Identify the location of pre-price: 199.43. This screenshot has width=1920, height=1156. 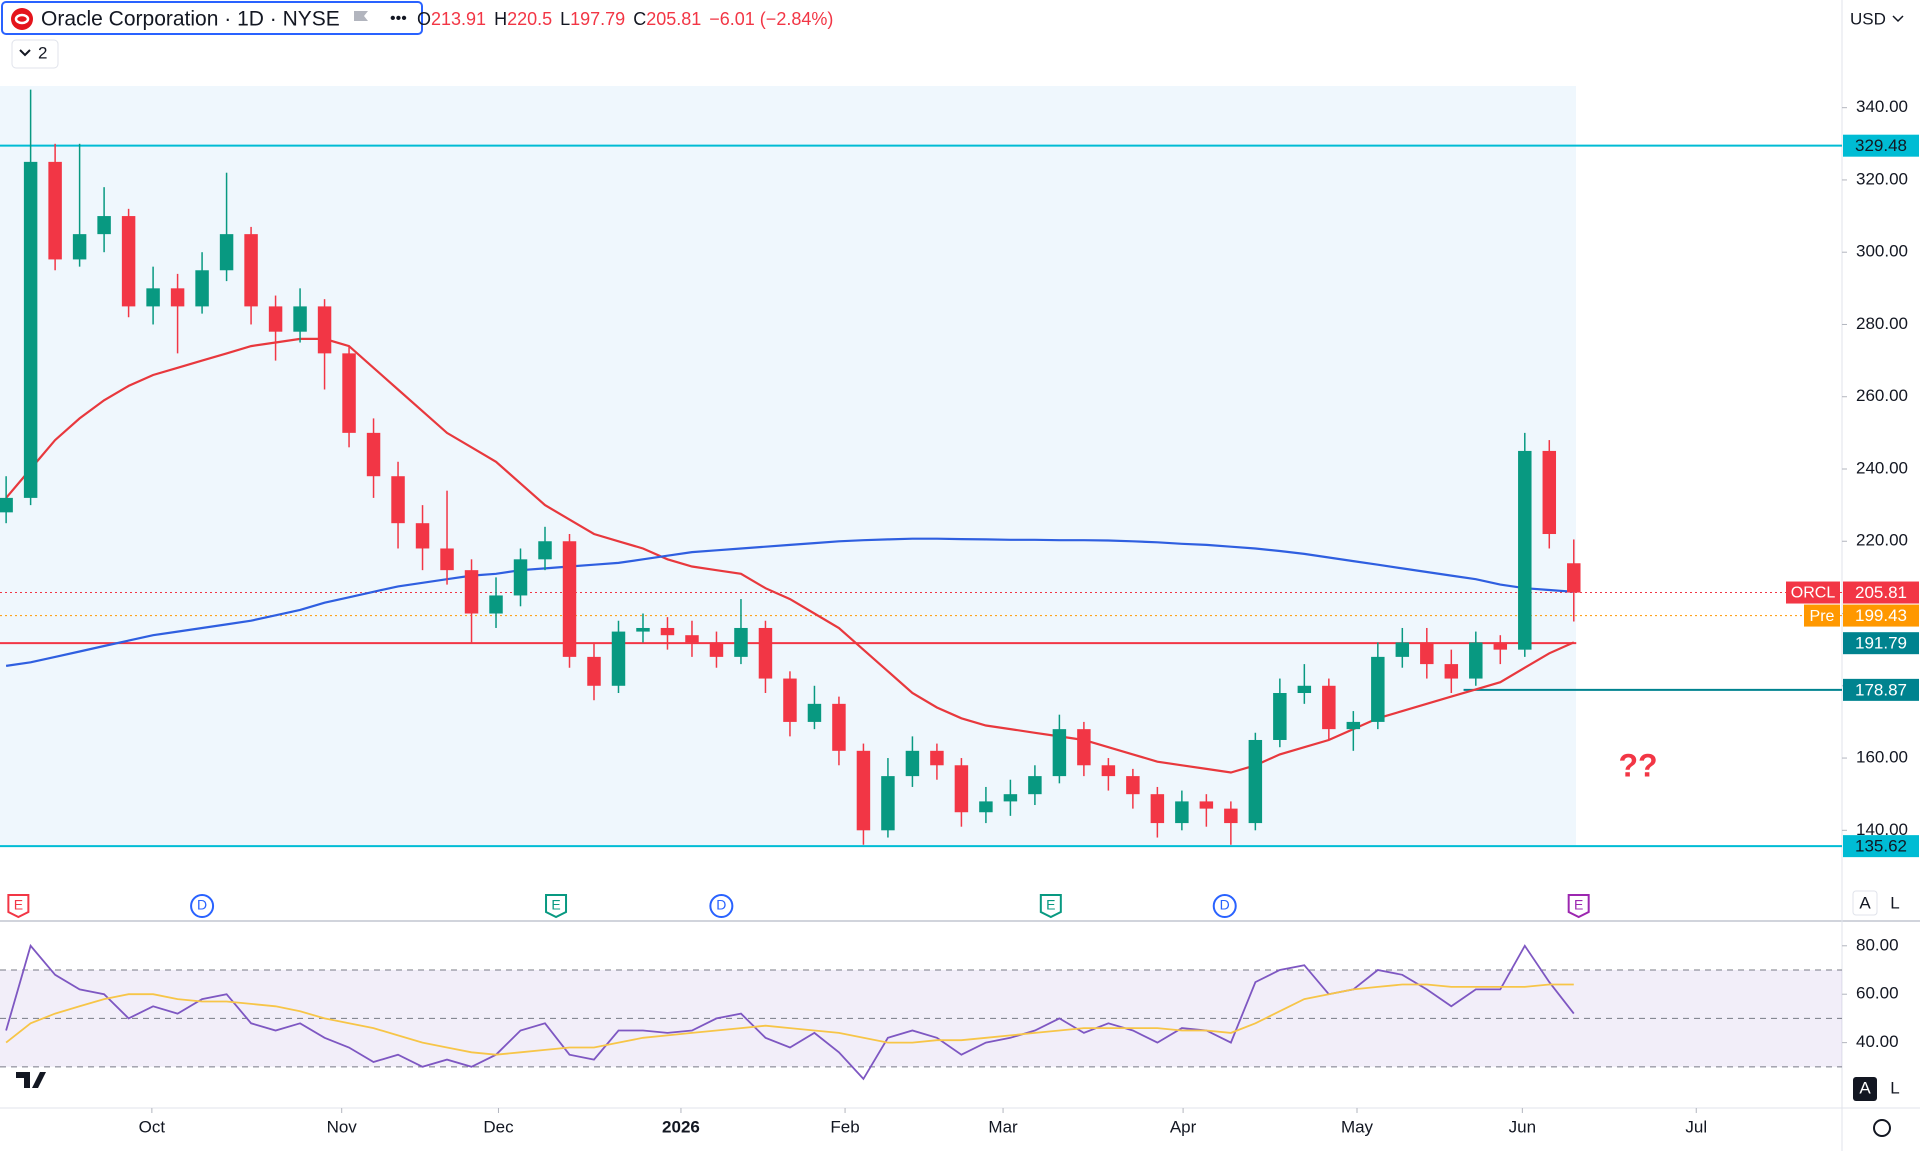
(1881, 615).